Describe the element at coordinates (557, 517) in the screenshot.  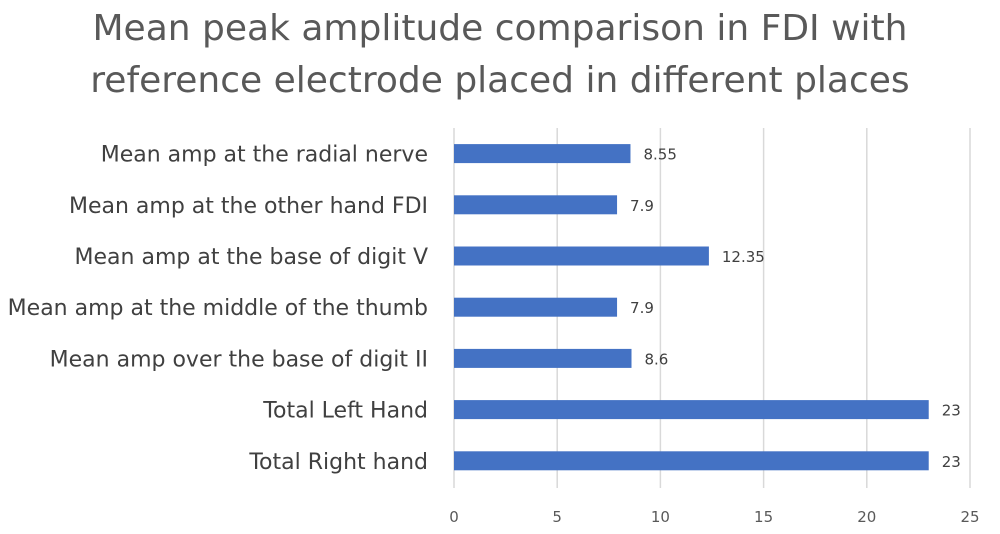
I see `x-tick-label: 5` at that location.